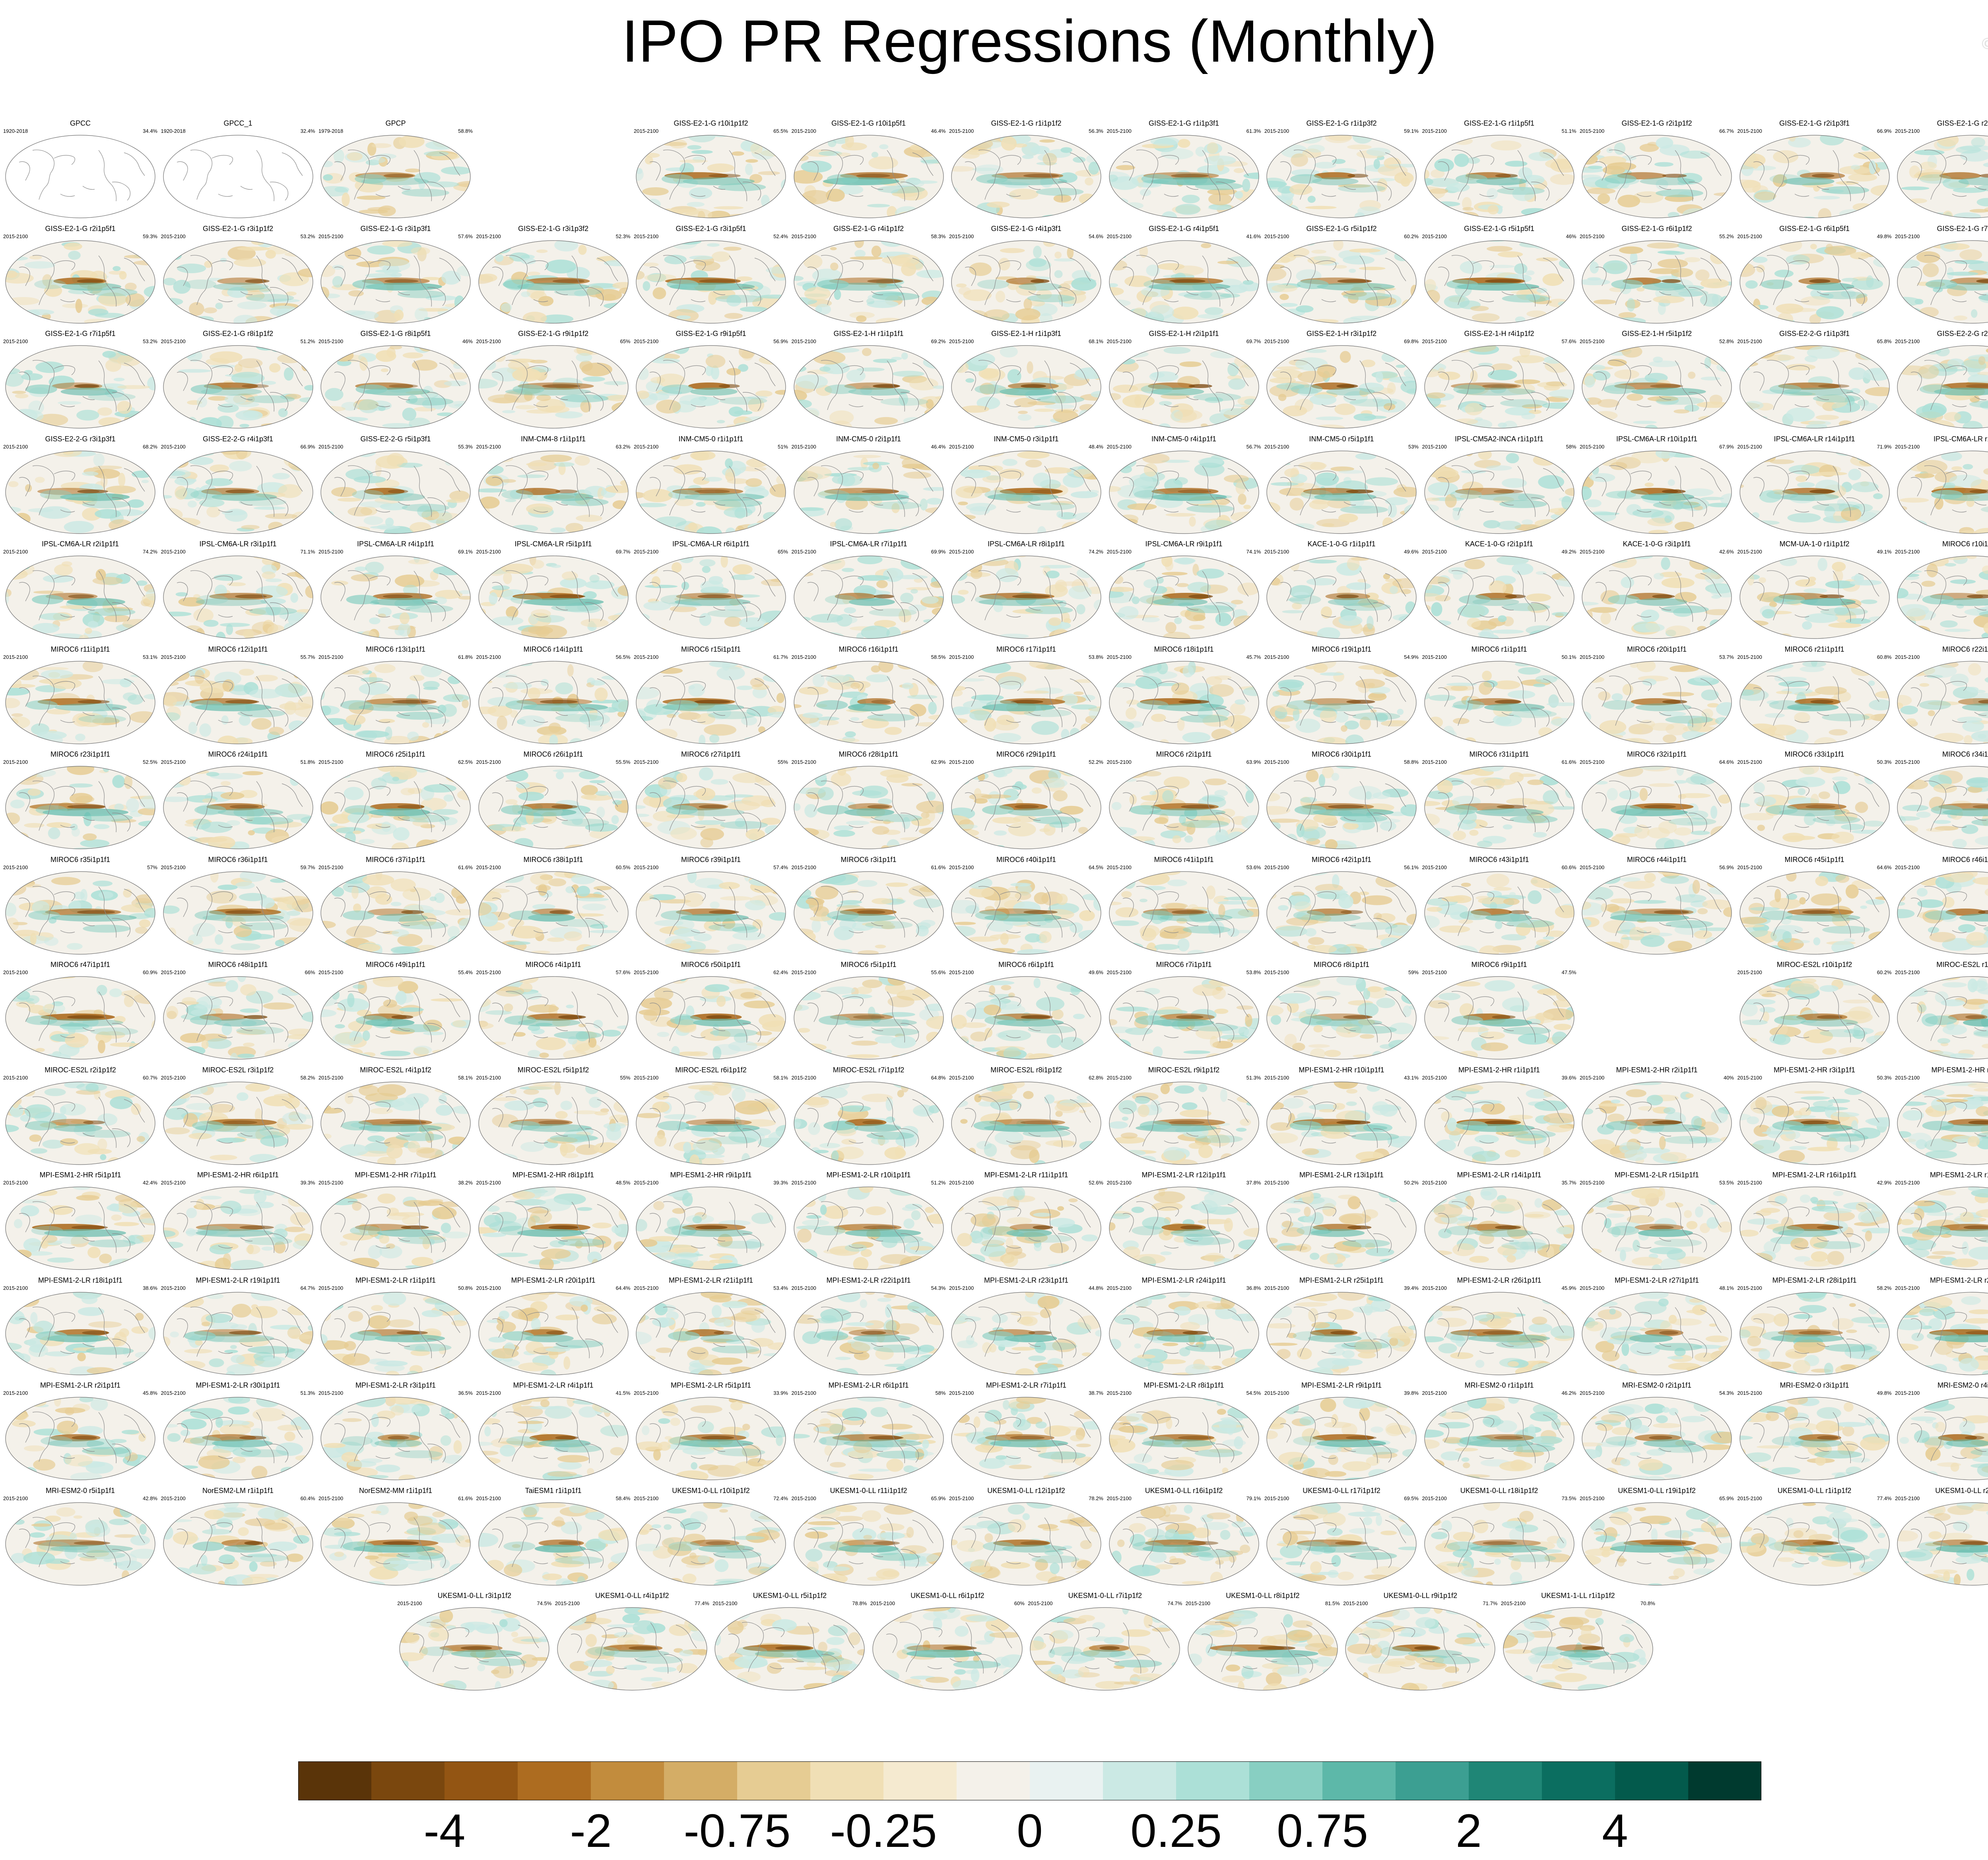  What do you see at coordinates (1814, 1280) in the screenshot?
I see `panel-title: MPI-ESM1-2-LR r28i1p1f1` at bounding box center [1814, 1280].